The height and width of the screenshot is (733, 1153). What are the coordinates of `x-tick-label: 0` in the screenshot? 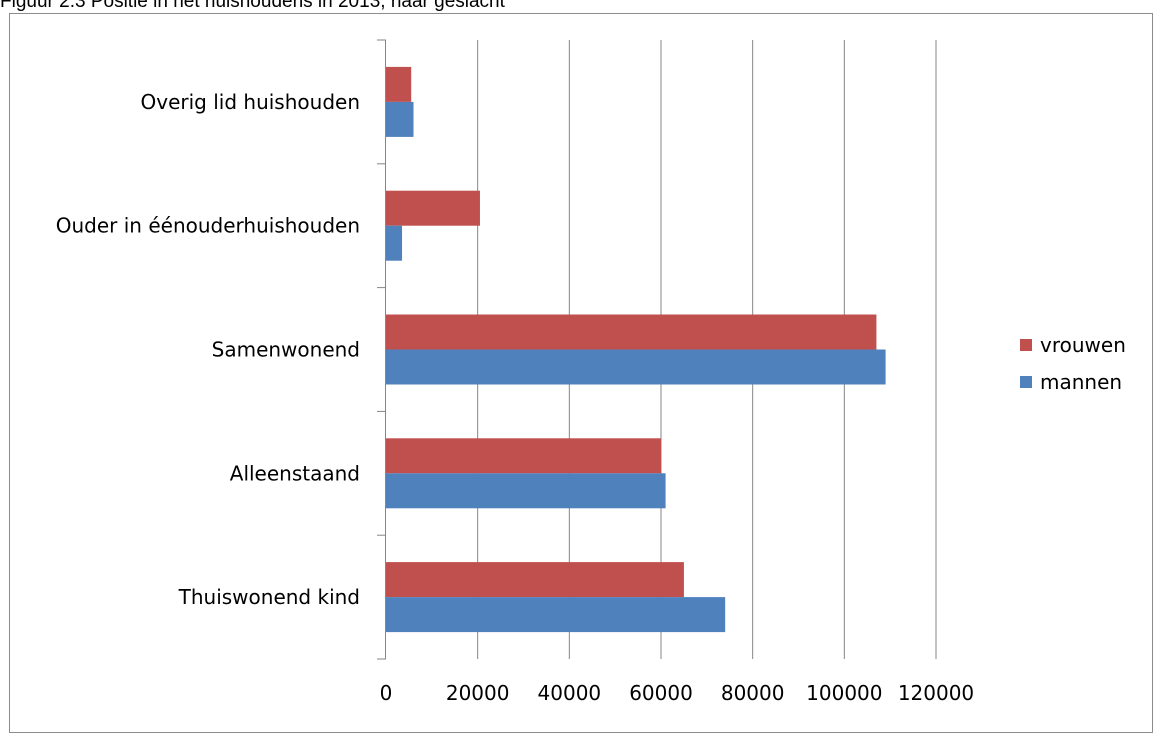 It's located at (386, 693).